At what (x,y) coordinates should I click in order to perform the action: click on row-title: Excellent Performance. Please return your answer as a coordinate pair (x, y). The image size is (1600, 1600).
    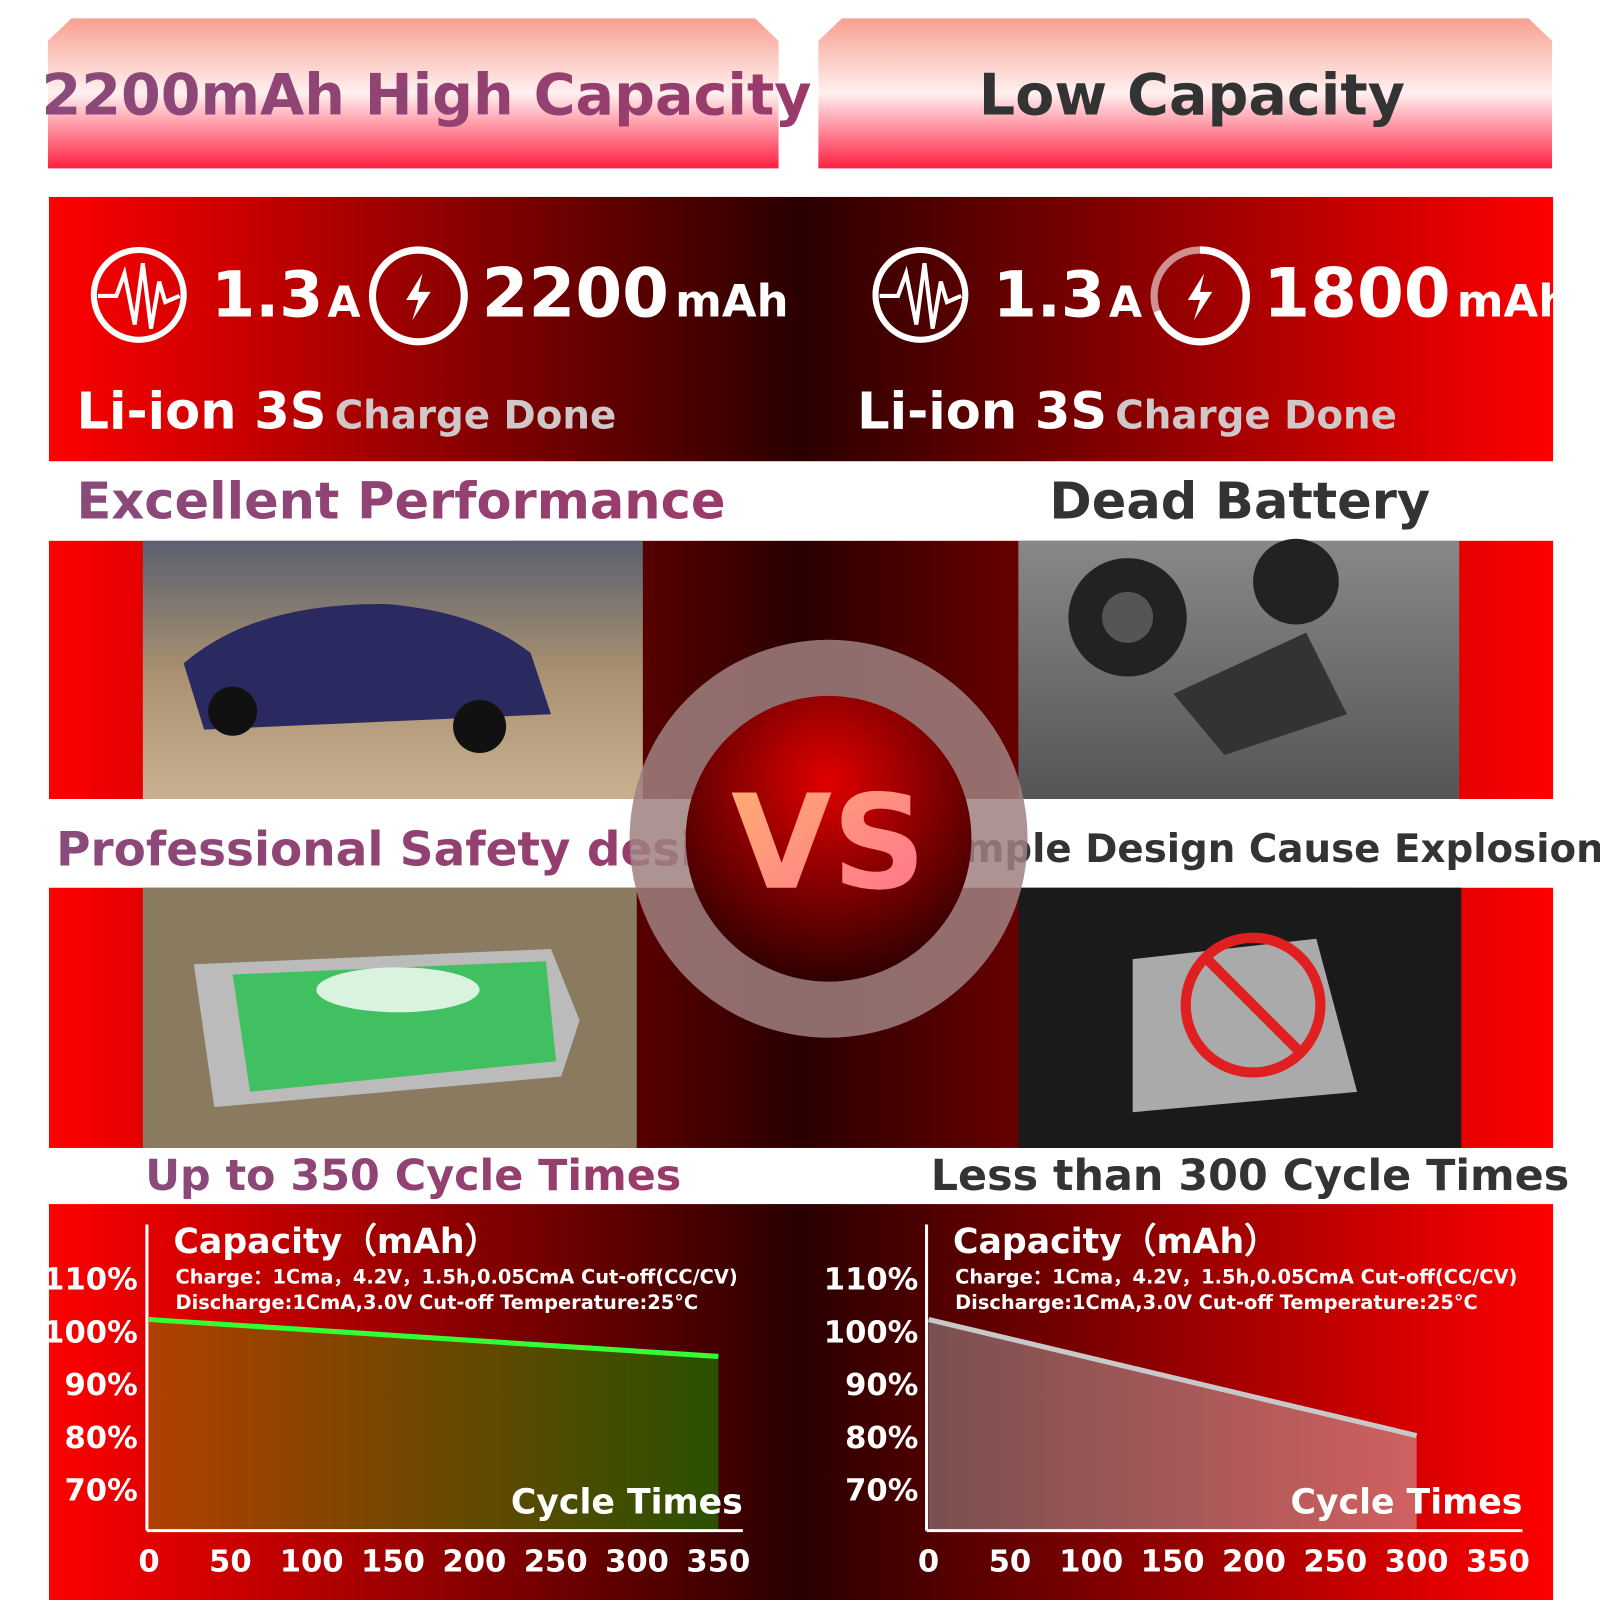
    Looking at the image, I should click on (401, 501).